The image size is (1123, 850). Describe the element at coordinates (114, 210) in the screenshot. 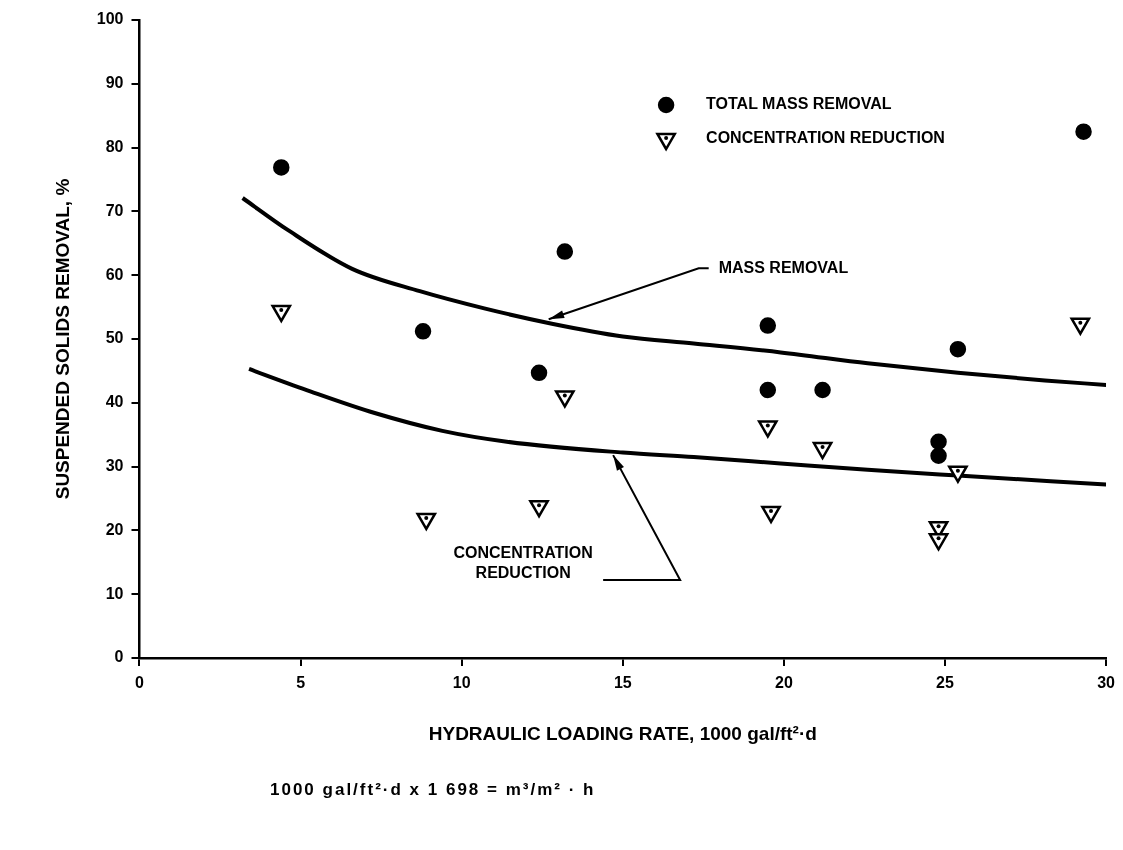

I see `y-tick-label: 70` at that location.